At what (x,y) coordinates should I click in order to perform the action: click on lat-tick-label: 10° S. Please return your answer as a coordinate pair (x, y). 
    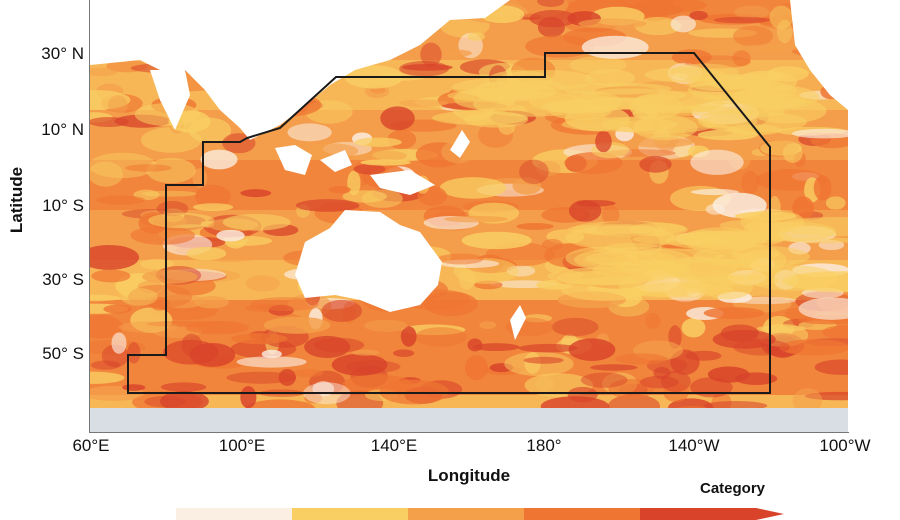
    Looking at the image, I should click on (63, 205).